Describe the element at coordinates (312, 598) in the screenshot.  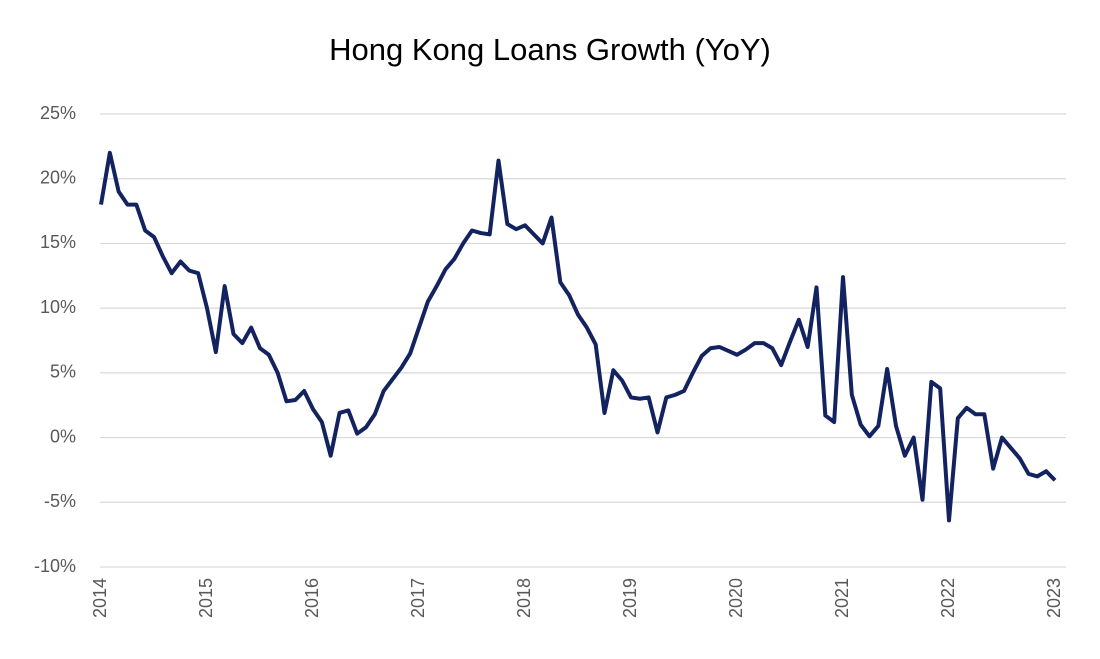
I see `x-tick-label: 2016` at that location.